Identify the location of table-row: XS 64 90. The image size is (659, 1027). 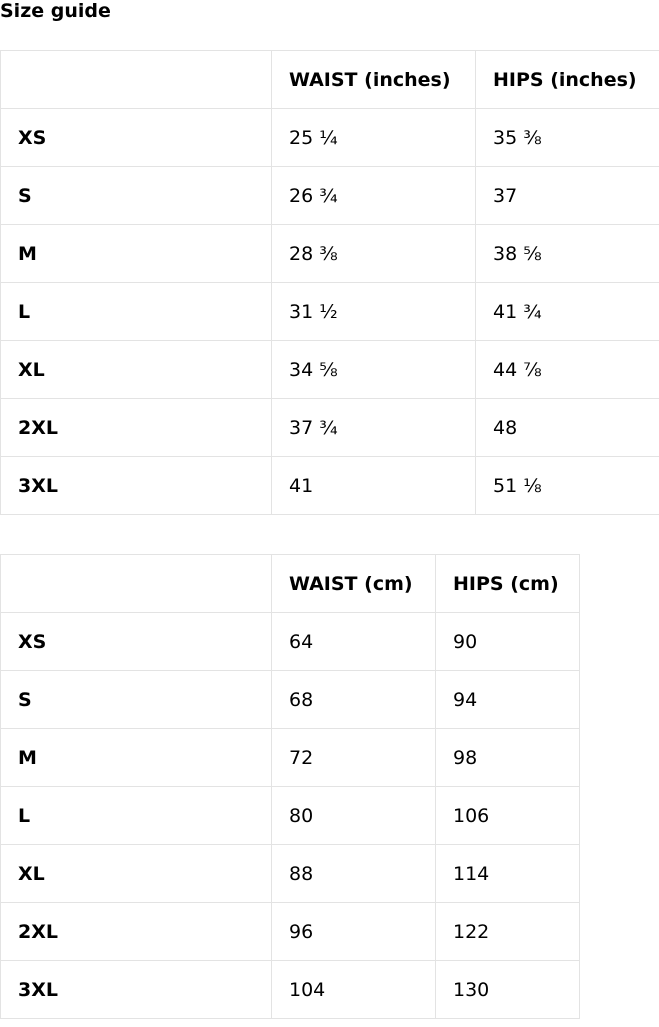
(290, 641).